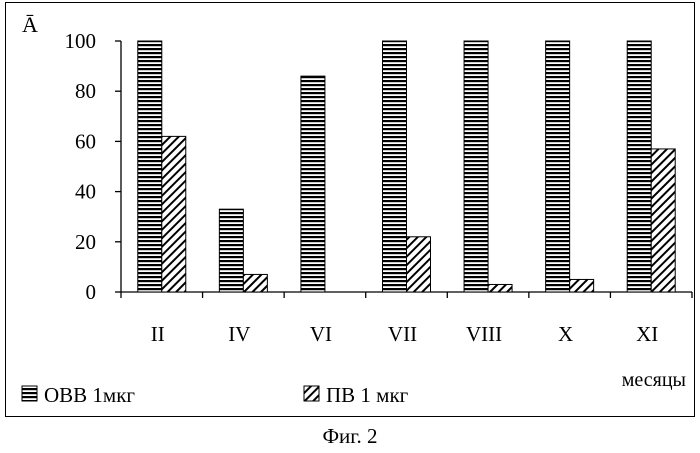 This screenshot has width=700, height=453. I want to click on legend-label: ОВВ 1мкг, so click(89, 395).